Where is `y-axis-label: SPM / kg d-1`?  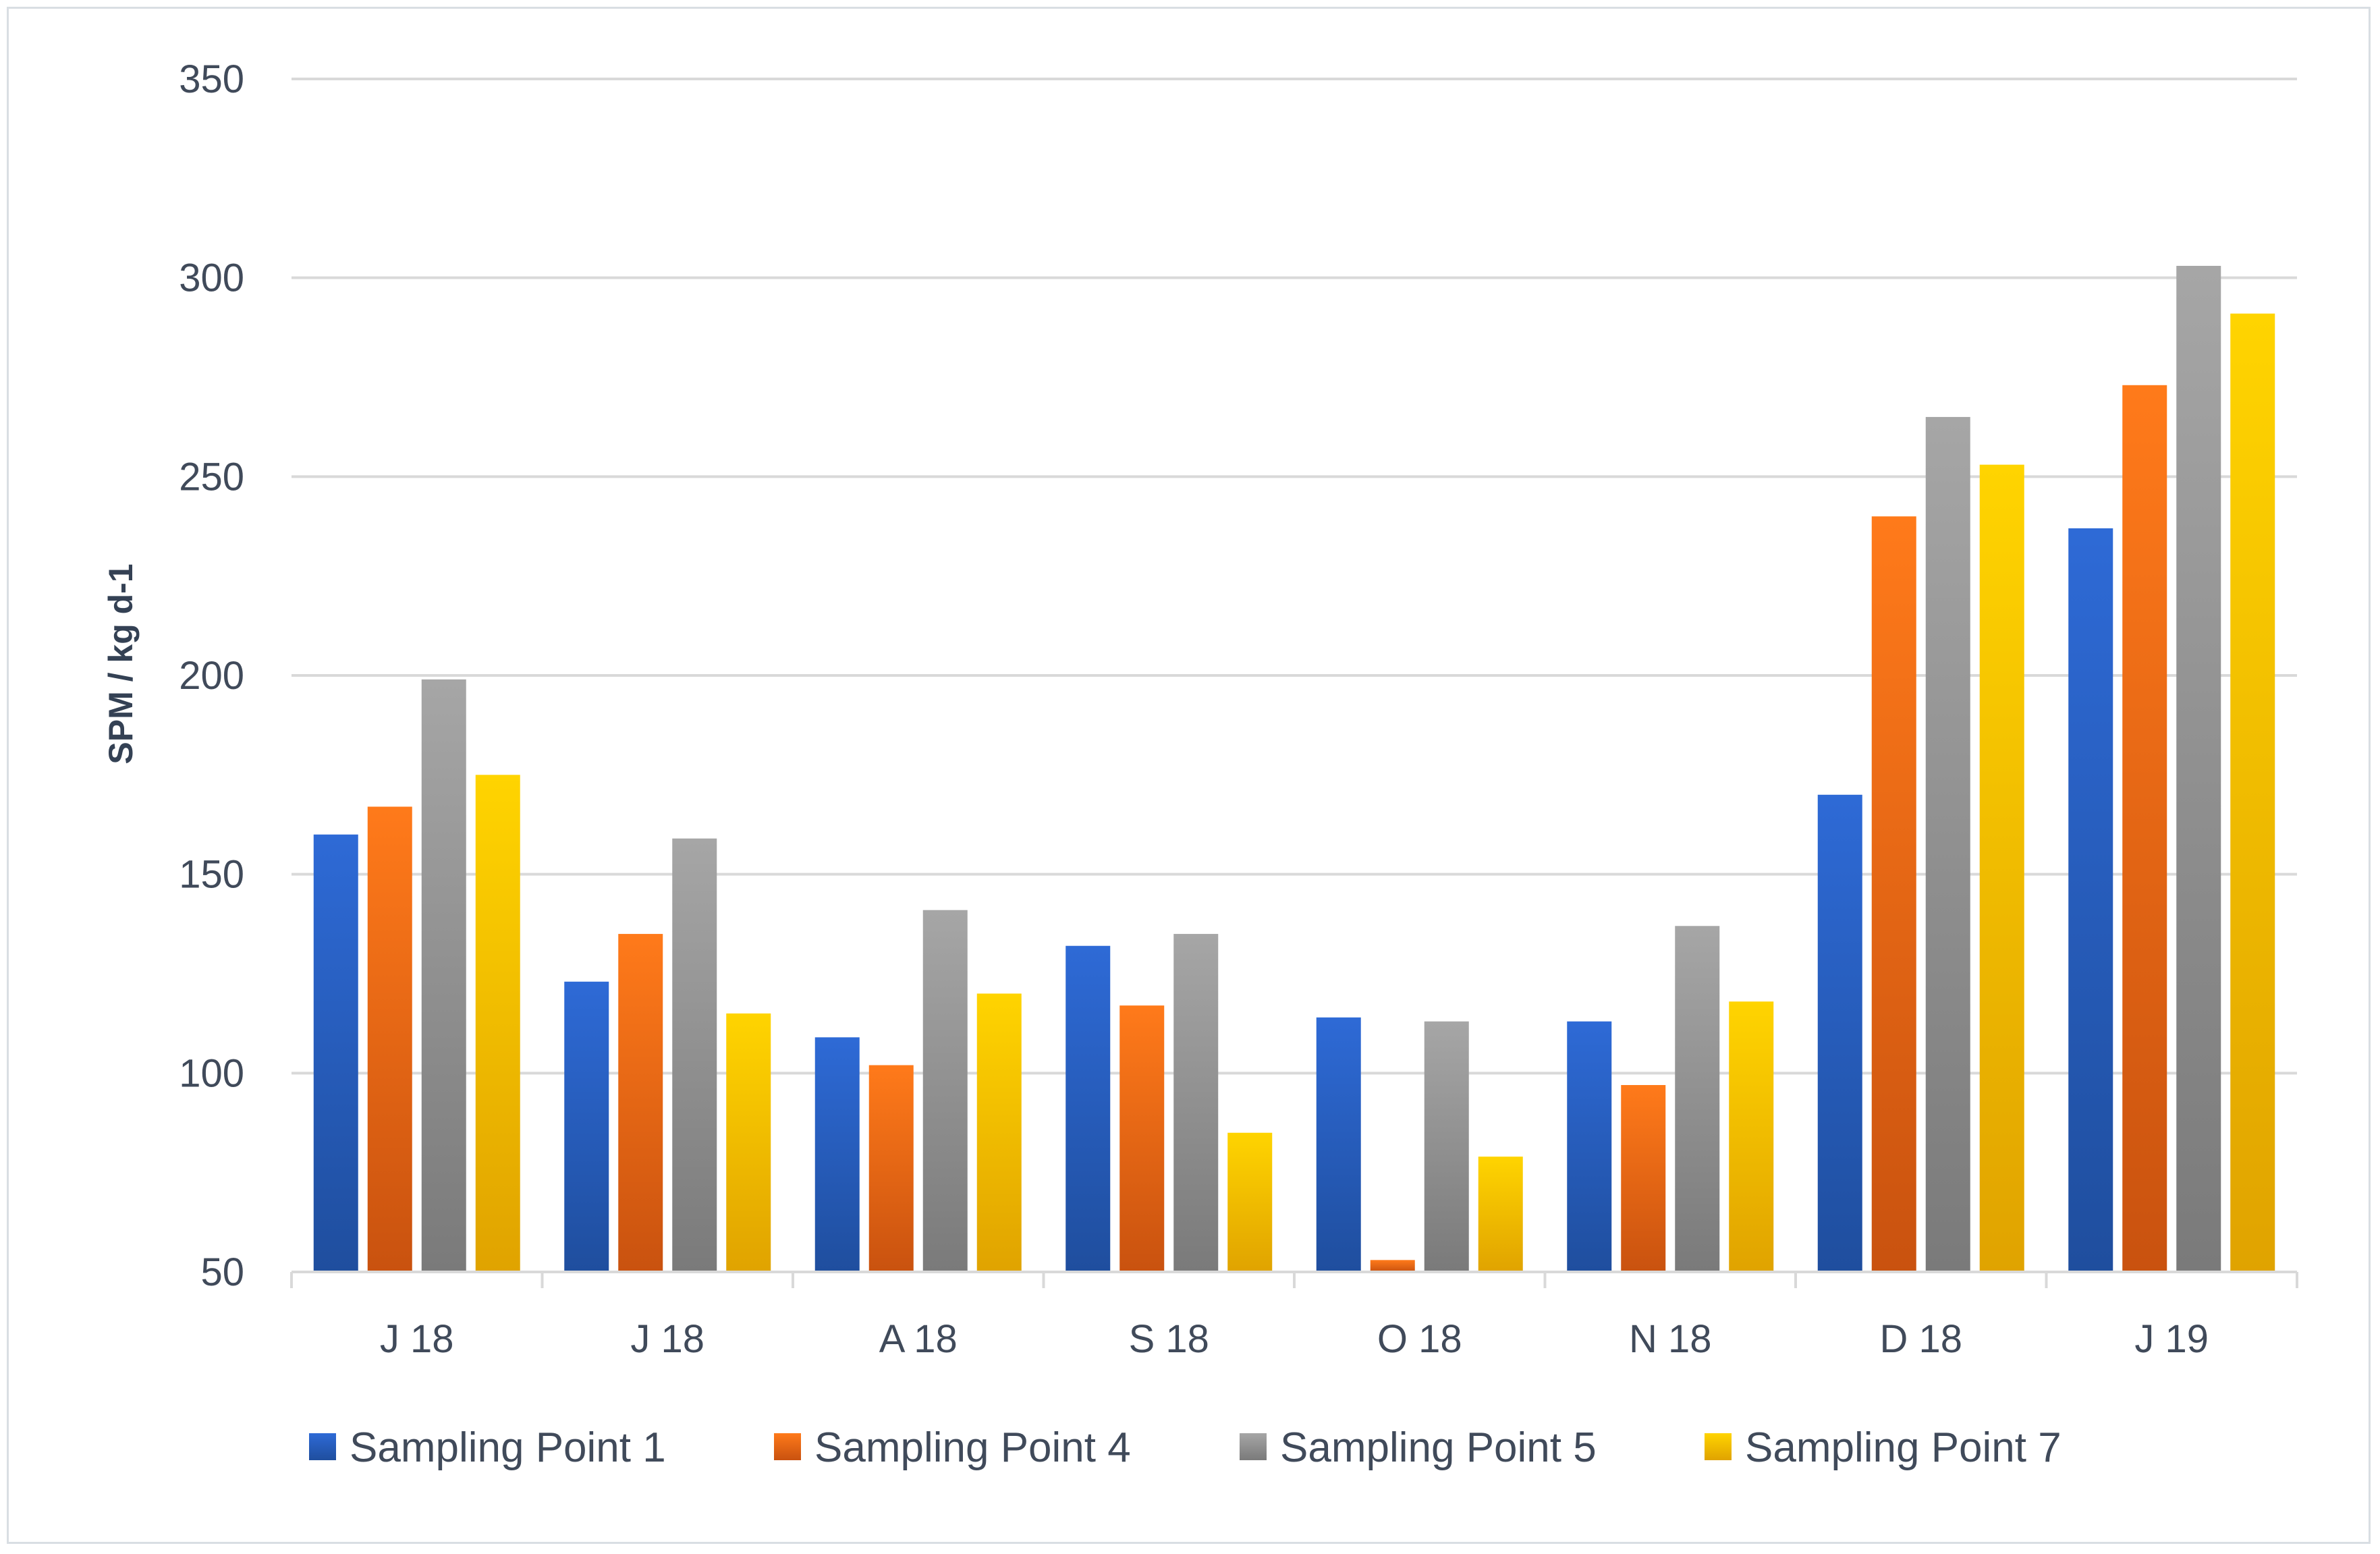
y-axis-label: SPM / kg d-1 is located at coordinates (121, 663).